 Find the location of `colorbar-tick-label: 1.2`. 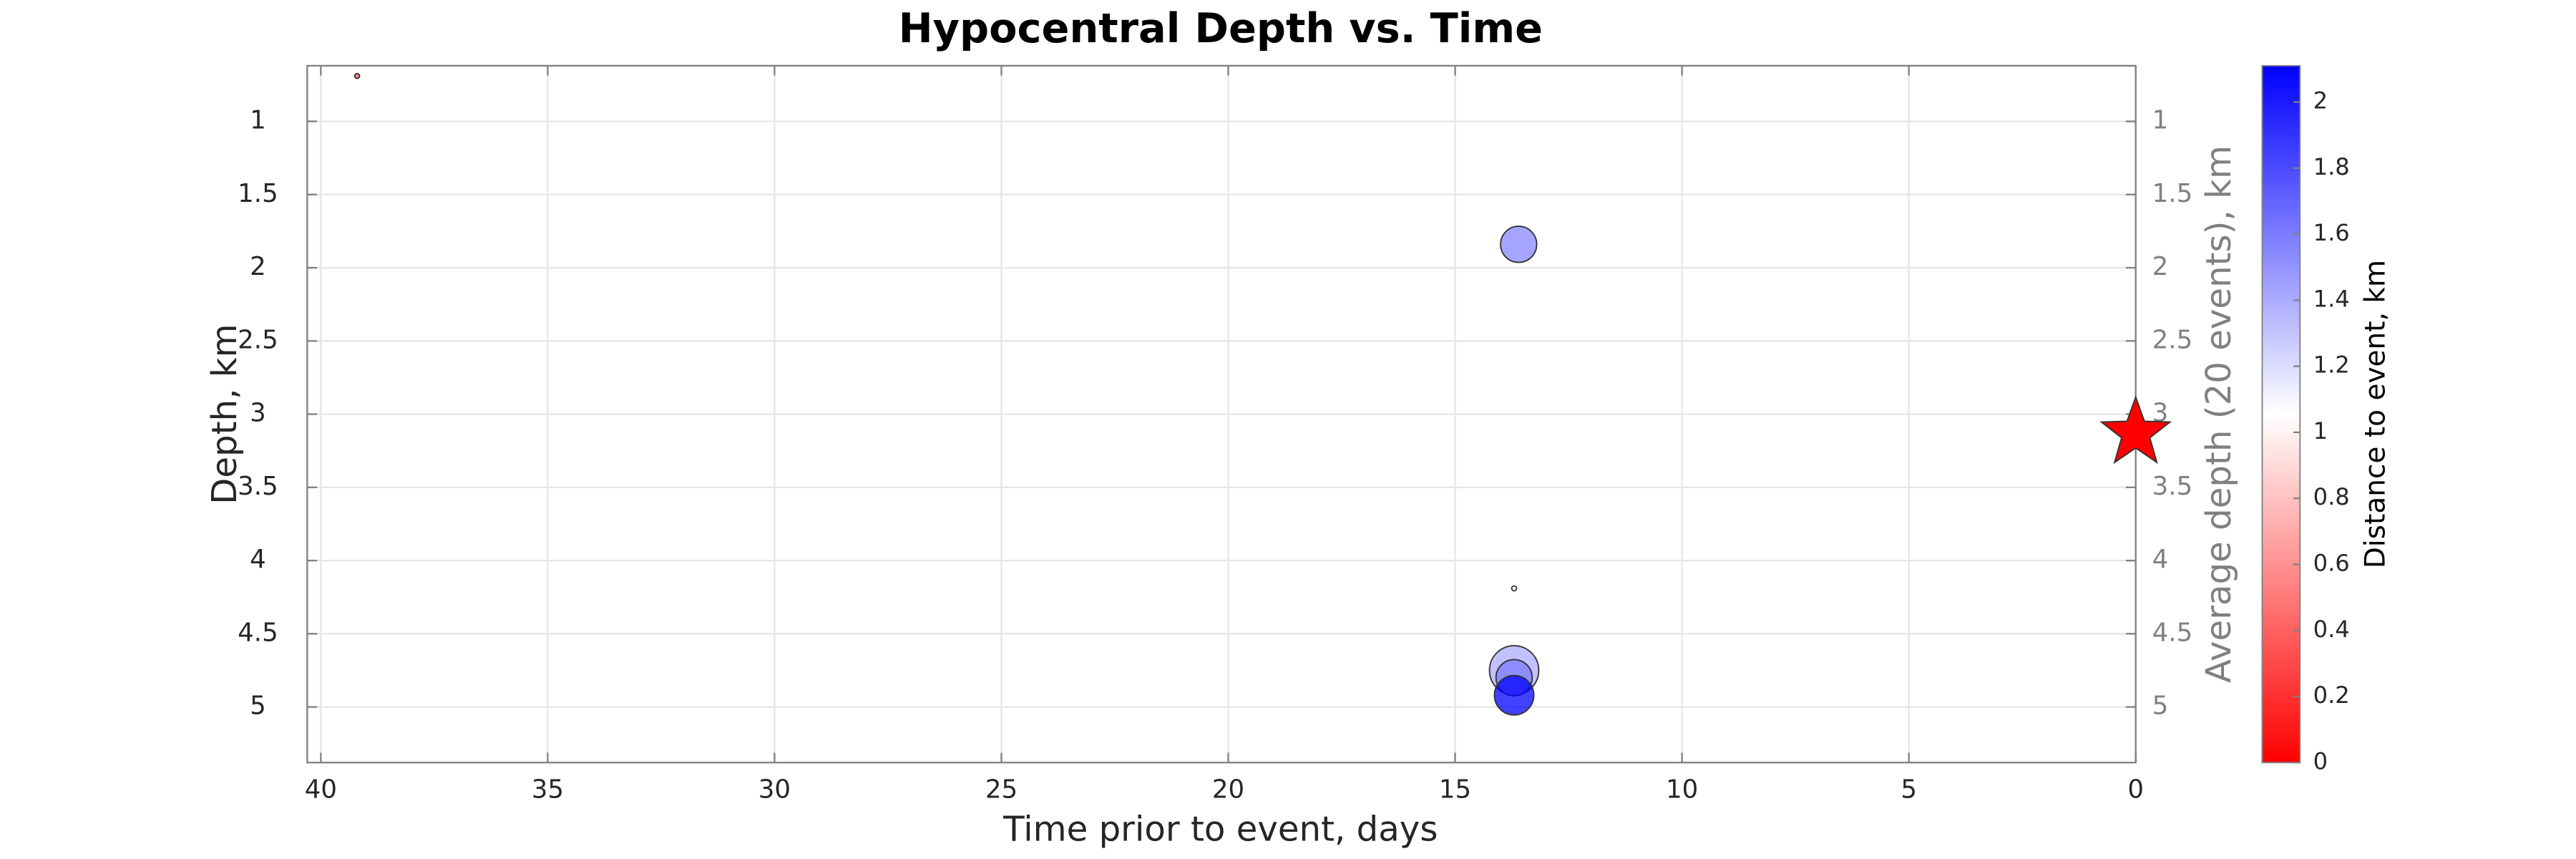

colorbar-tick-label: 1.2 is located at coordinates (2331, 365).